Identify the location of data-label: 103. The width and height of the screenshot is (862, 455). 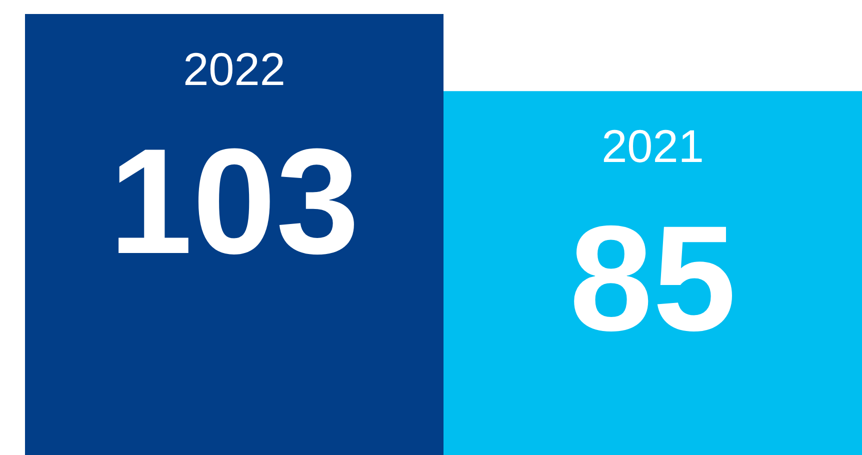
(234, 201).